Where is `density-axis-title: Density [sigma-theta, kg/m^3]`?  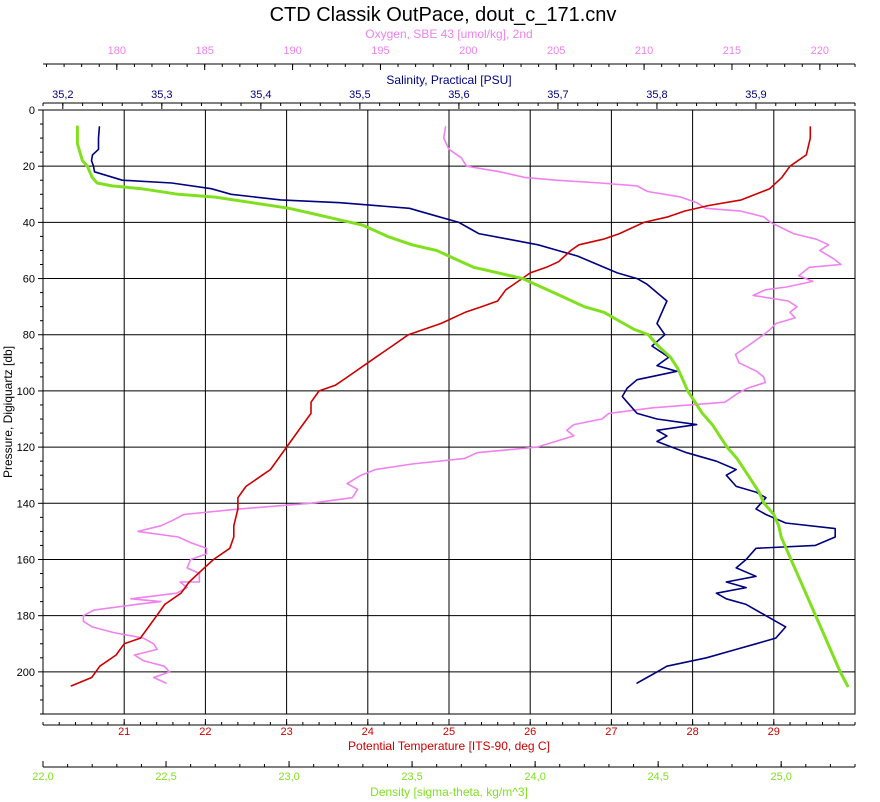
density-axis-title: Density [sigma-theta, kg/m^3] is located at coordinates (449, 792).